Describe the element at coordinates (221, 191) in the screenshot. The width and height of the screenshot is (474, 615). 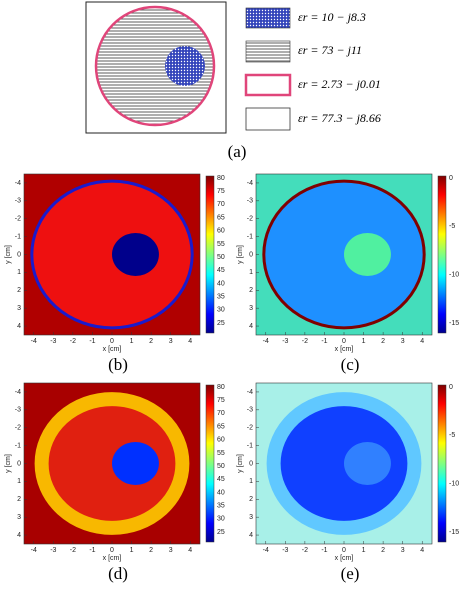
I see `colorbar-label: 75` at that location.